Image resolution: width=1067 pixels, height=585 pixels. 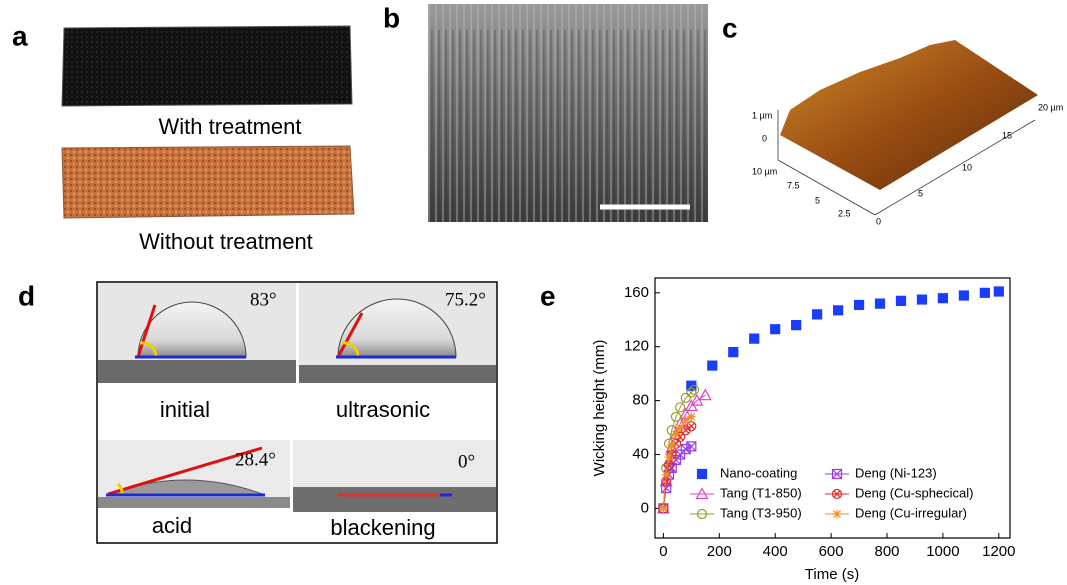 What do you see at coordinates (832, 574) in the screenshot?
I see `x-axis-label: Time (s)` at bounding box center [832, 574].